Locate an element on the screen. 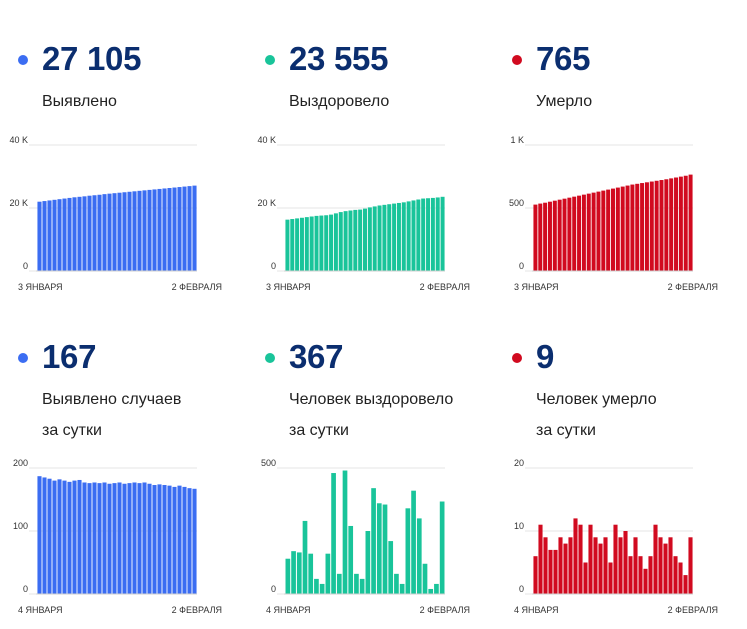 Image resolution: width=747 pixels, height=629 pixels. stat-label-line: Человек умерло is located at coordinates (596, 399).